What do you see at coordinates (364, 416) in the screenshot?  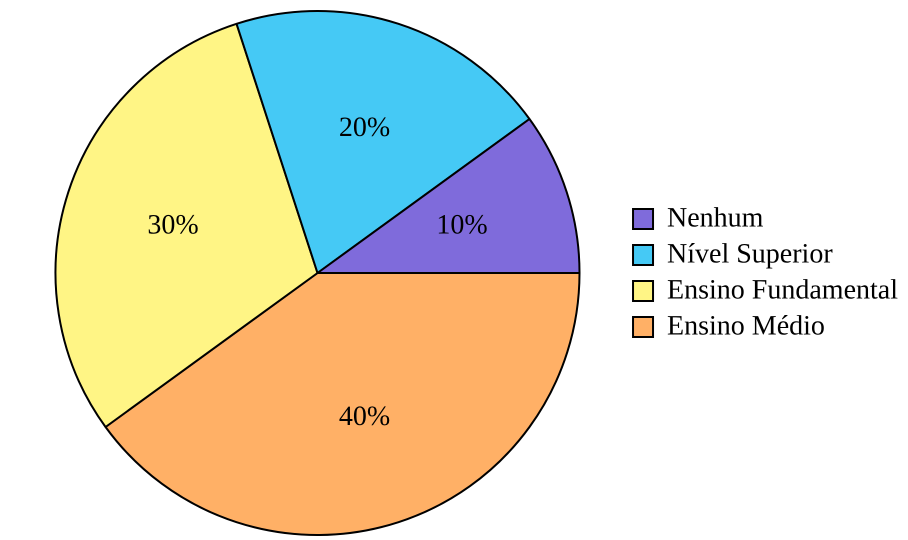 I see `data-label: 40%` at bounding box center [364, 416].